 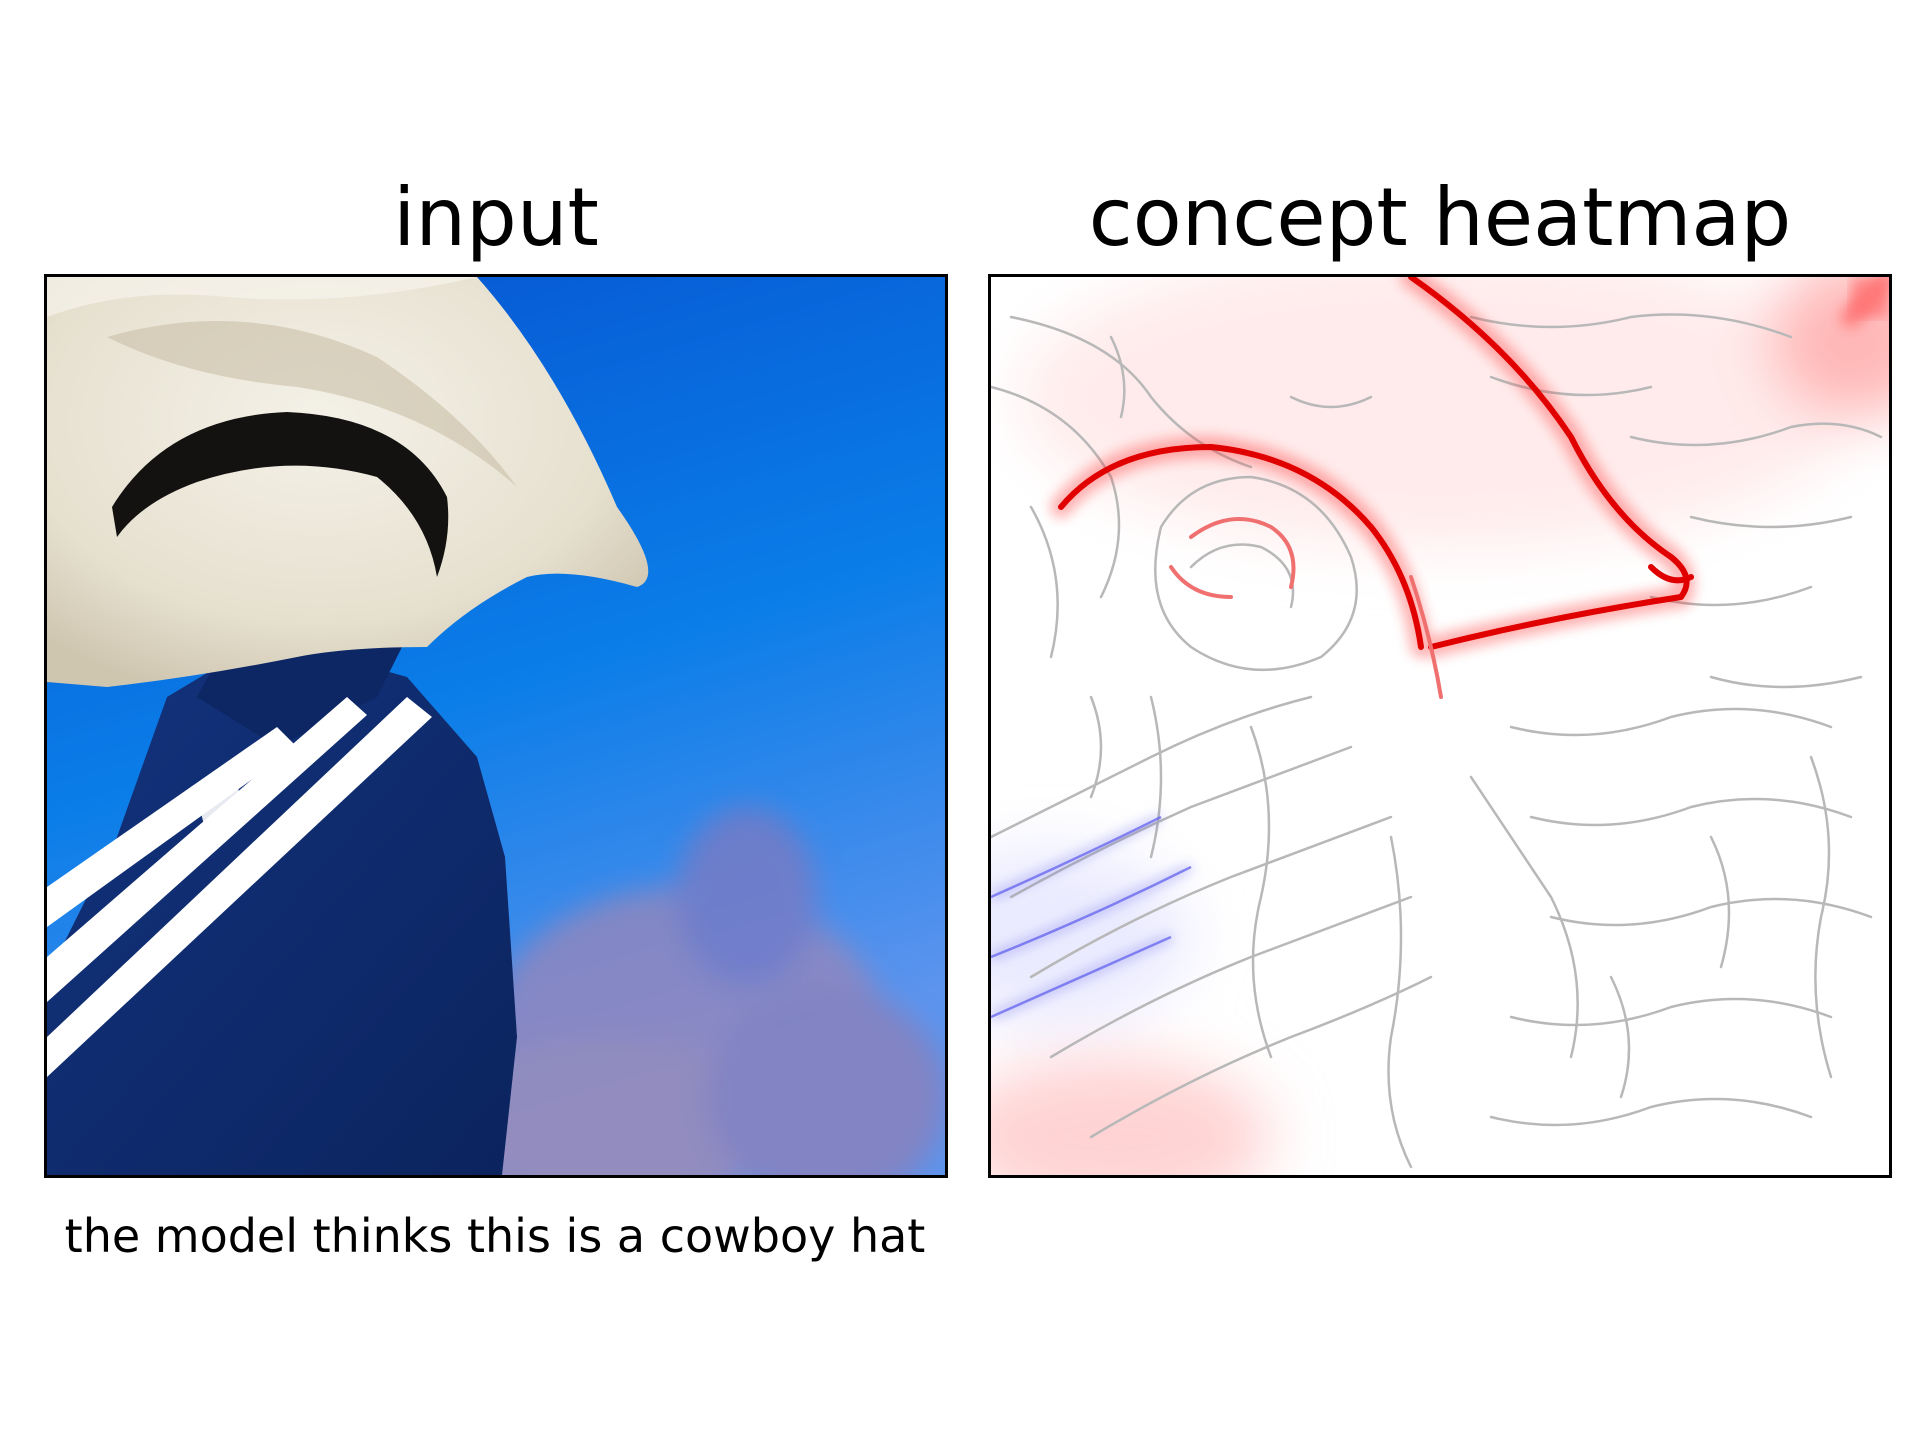 What do you see at coordinates (1306, 608) in the screenshot?
I see `heatmap-medium-lines` at bounding box center [1306, 608].